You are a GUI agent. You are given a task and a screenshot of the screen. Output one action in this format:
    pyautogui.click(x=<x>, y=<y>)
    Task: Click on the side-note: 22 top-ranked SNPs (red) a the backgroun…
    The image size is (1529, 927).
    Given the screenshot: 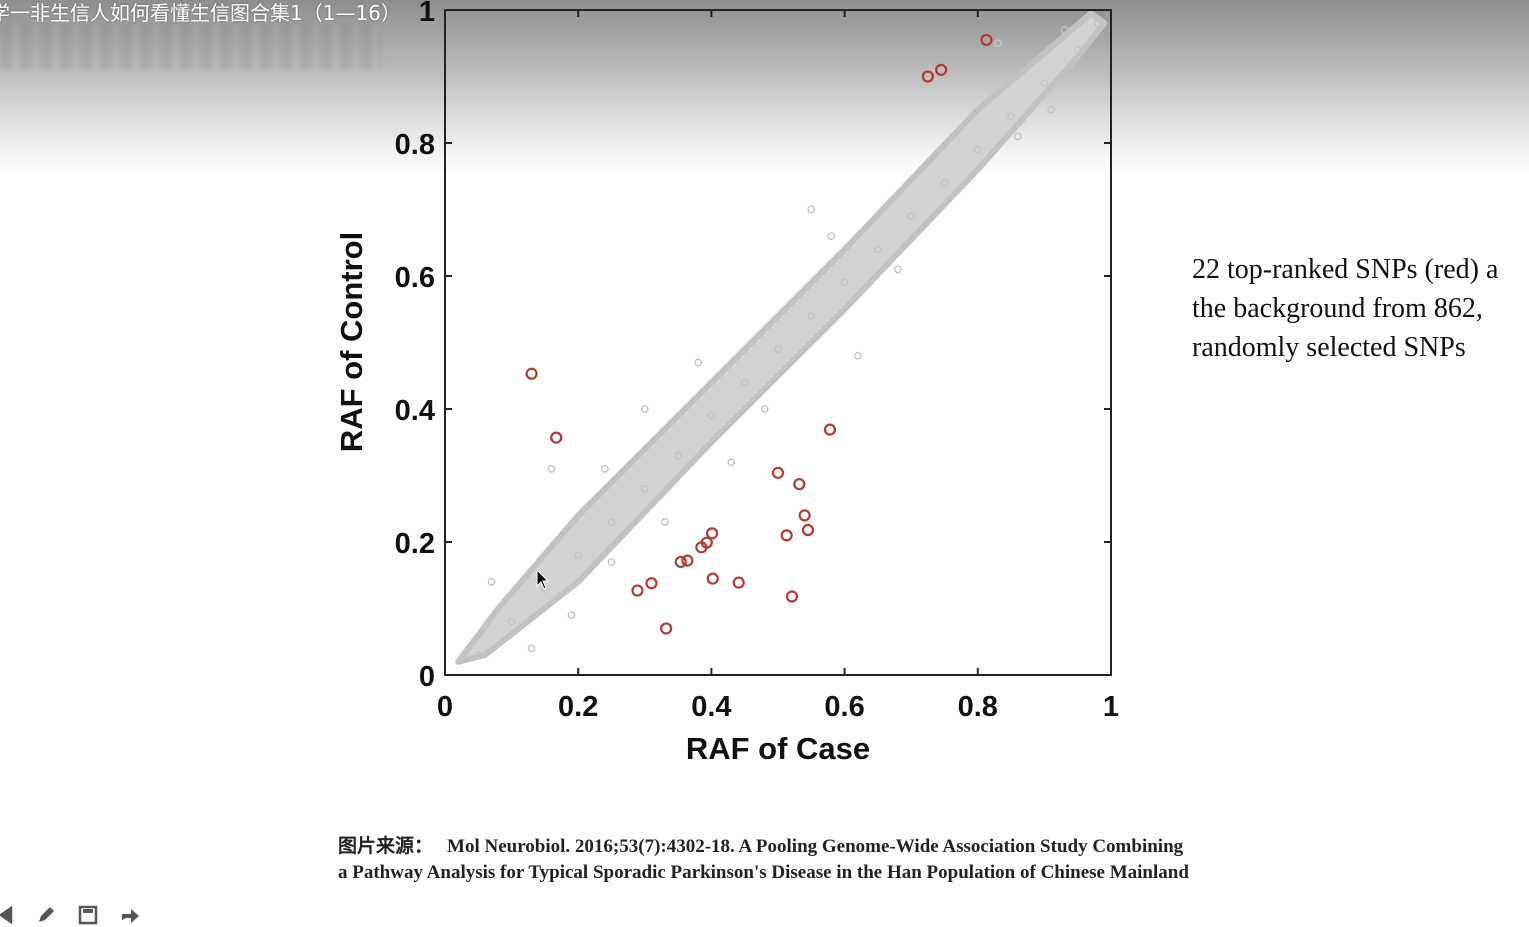 What is the action you would take?
    pyautogui.click(x=1360, y=308)
    